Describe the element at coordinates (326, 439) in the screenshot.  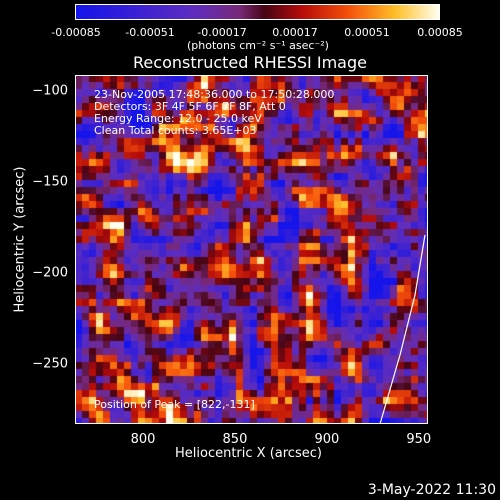
I see `x-tick-label: 900` at that location.